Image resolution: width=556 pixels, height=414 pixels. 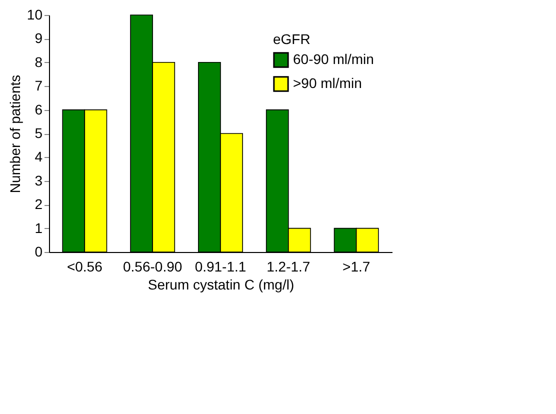 I want to click on y-tick-label: 1, so click(x=38, y=228).